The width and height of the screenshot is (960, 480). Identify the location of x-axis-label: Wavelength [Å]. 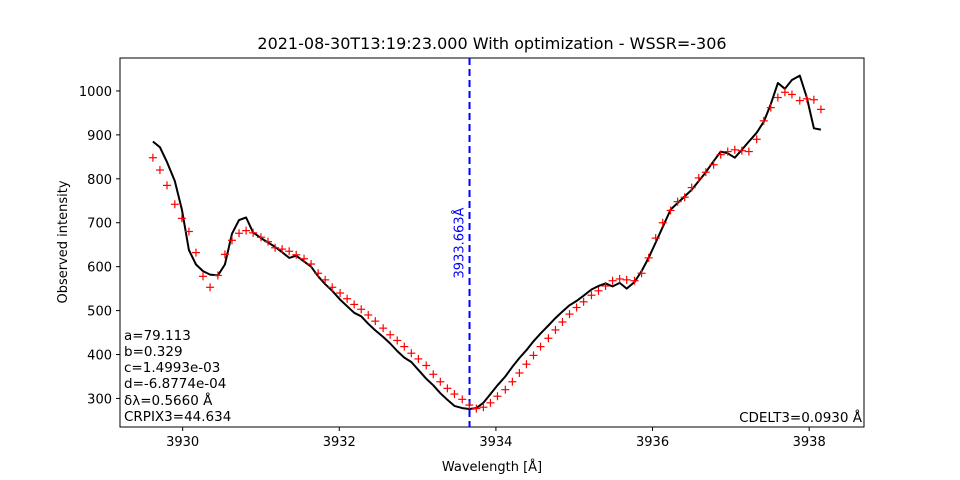
(492, 467).